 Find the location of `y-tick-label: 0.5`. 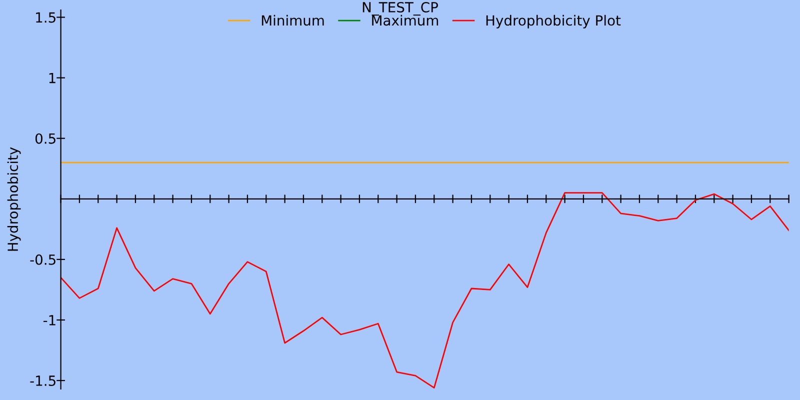

y-tick-label: 0.5 is located at coordinates (45, 138).